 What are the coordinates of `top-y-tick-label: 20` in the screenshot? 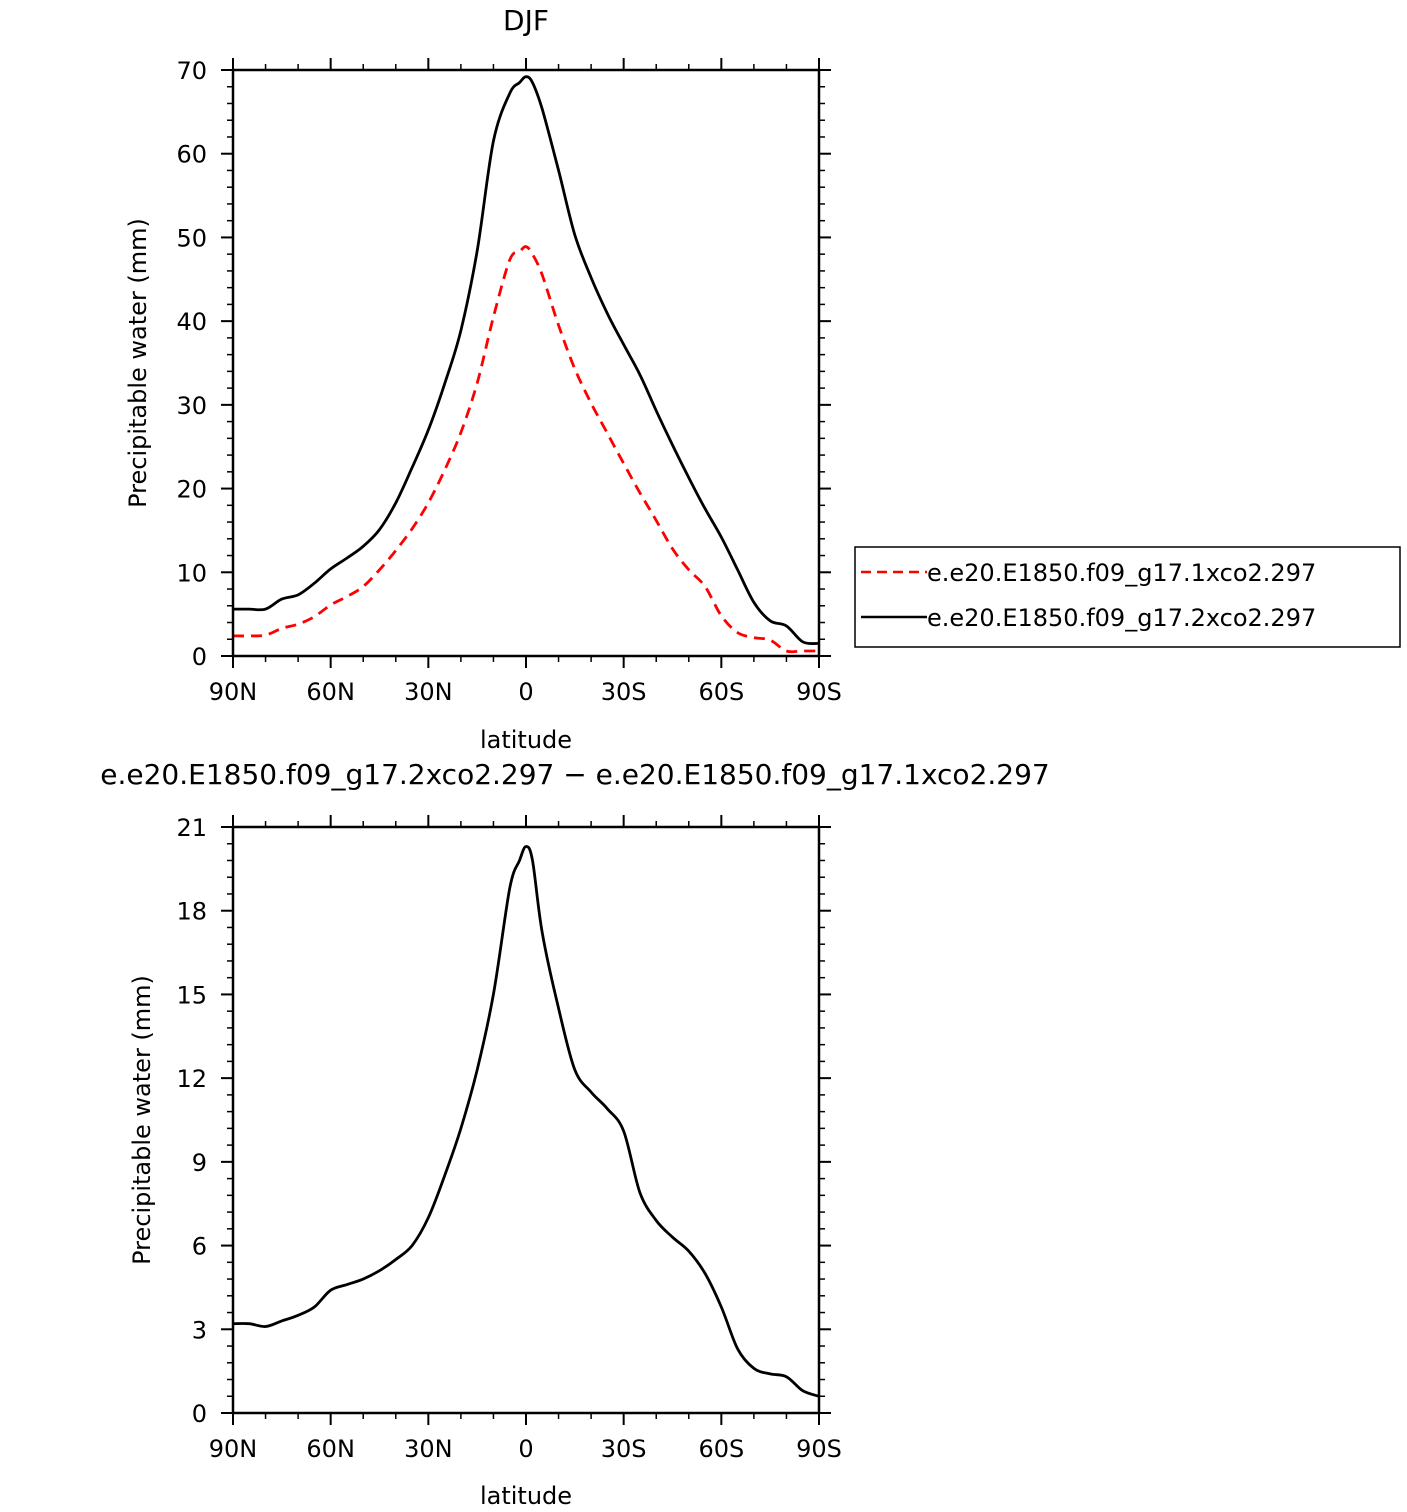 It's located at (191, 490).